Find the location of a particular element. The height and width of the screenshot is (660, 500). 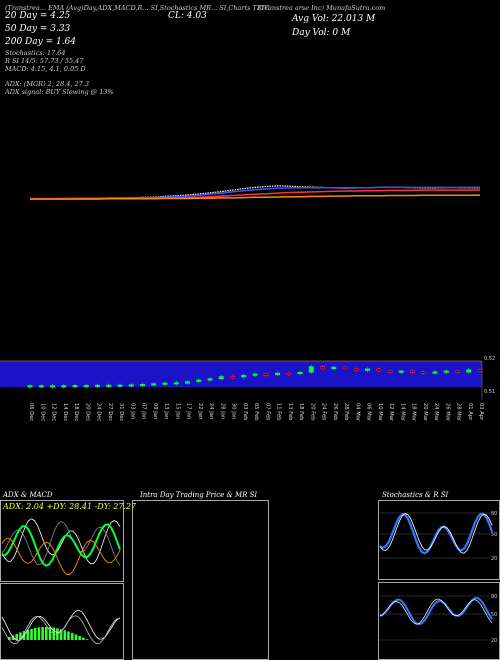

date-label: 20 Dec is located at coordinates (87, 412).